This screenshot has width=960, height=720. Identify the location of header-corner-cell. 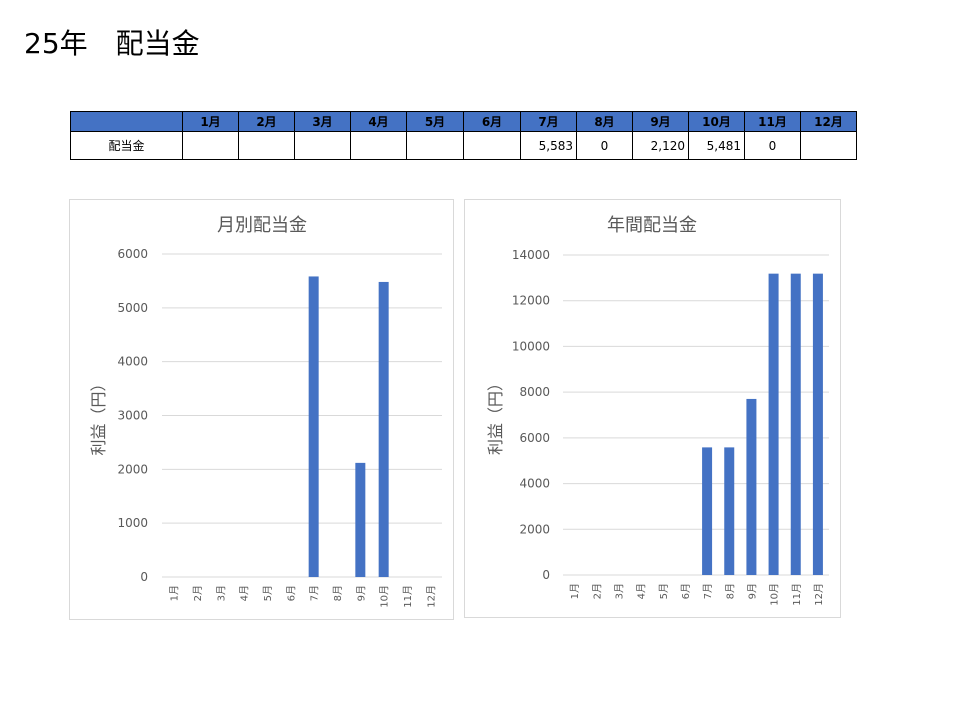
(126, 121).